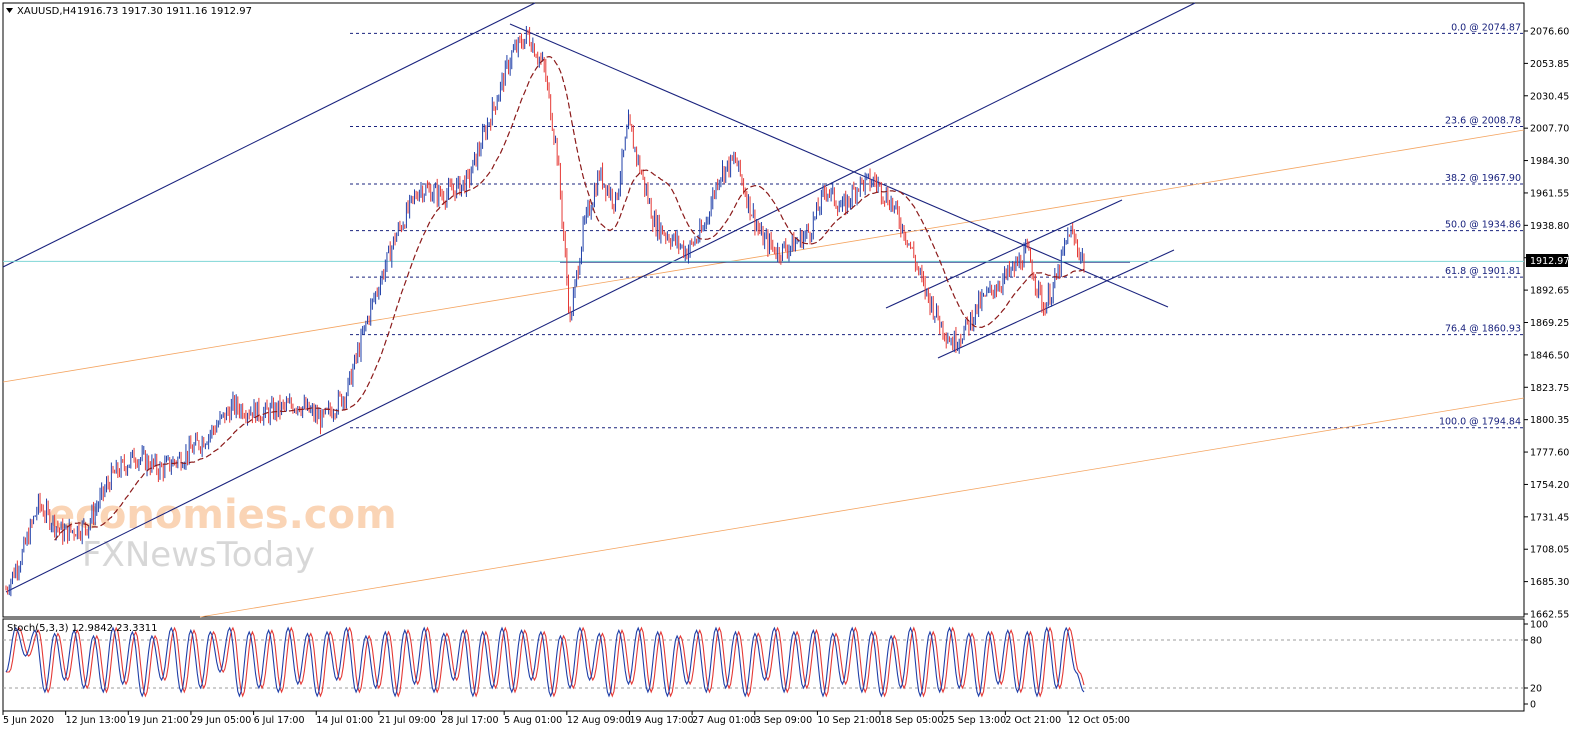  What do you see at coordinates (1483, 329) in the screenshot?
I see `fib-level-label: 76.4 @ 1860.93` at bounding box center [1483, 329].